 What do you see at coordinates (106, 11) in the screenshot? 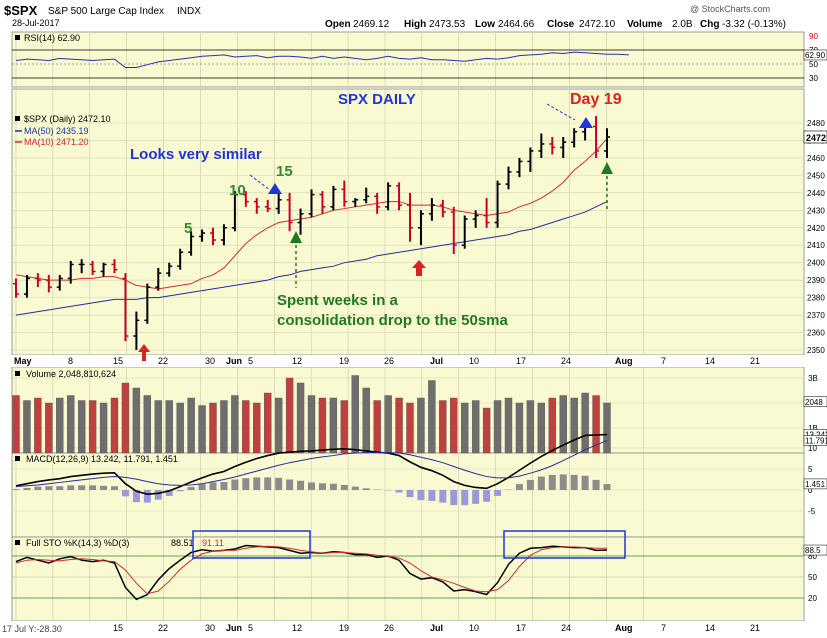
I see `header-name: S&P 500 Large Cap Index` at bounding box center [106, 11].